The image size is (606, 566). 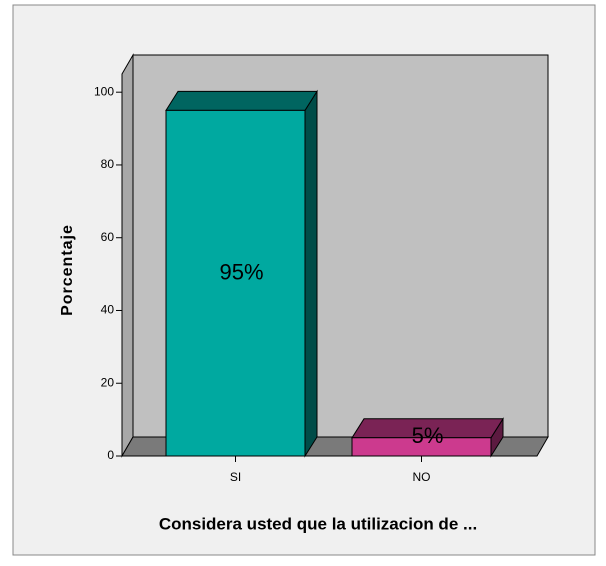 I want to click on y-tick-label: 0, so click(x=110, y=455).